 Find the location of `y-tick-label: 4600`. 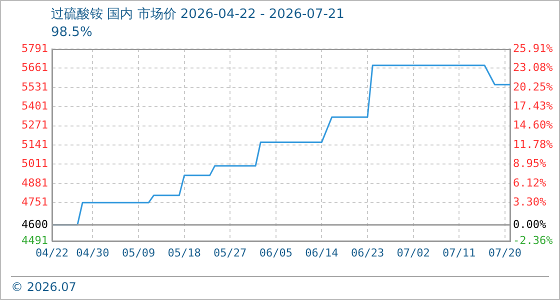

y-tick-label: 4600 is located at coordinates (35, 224).